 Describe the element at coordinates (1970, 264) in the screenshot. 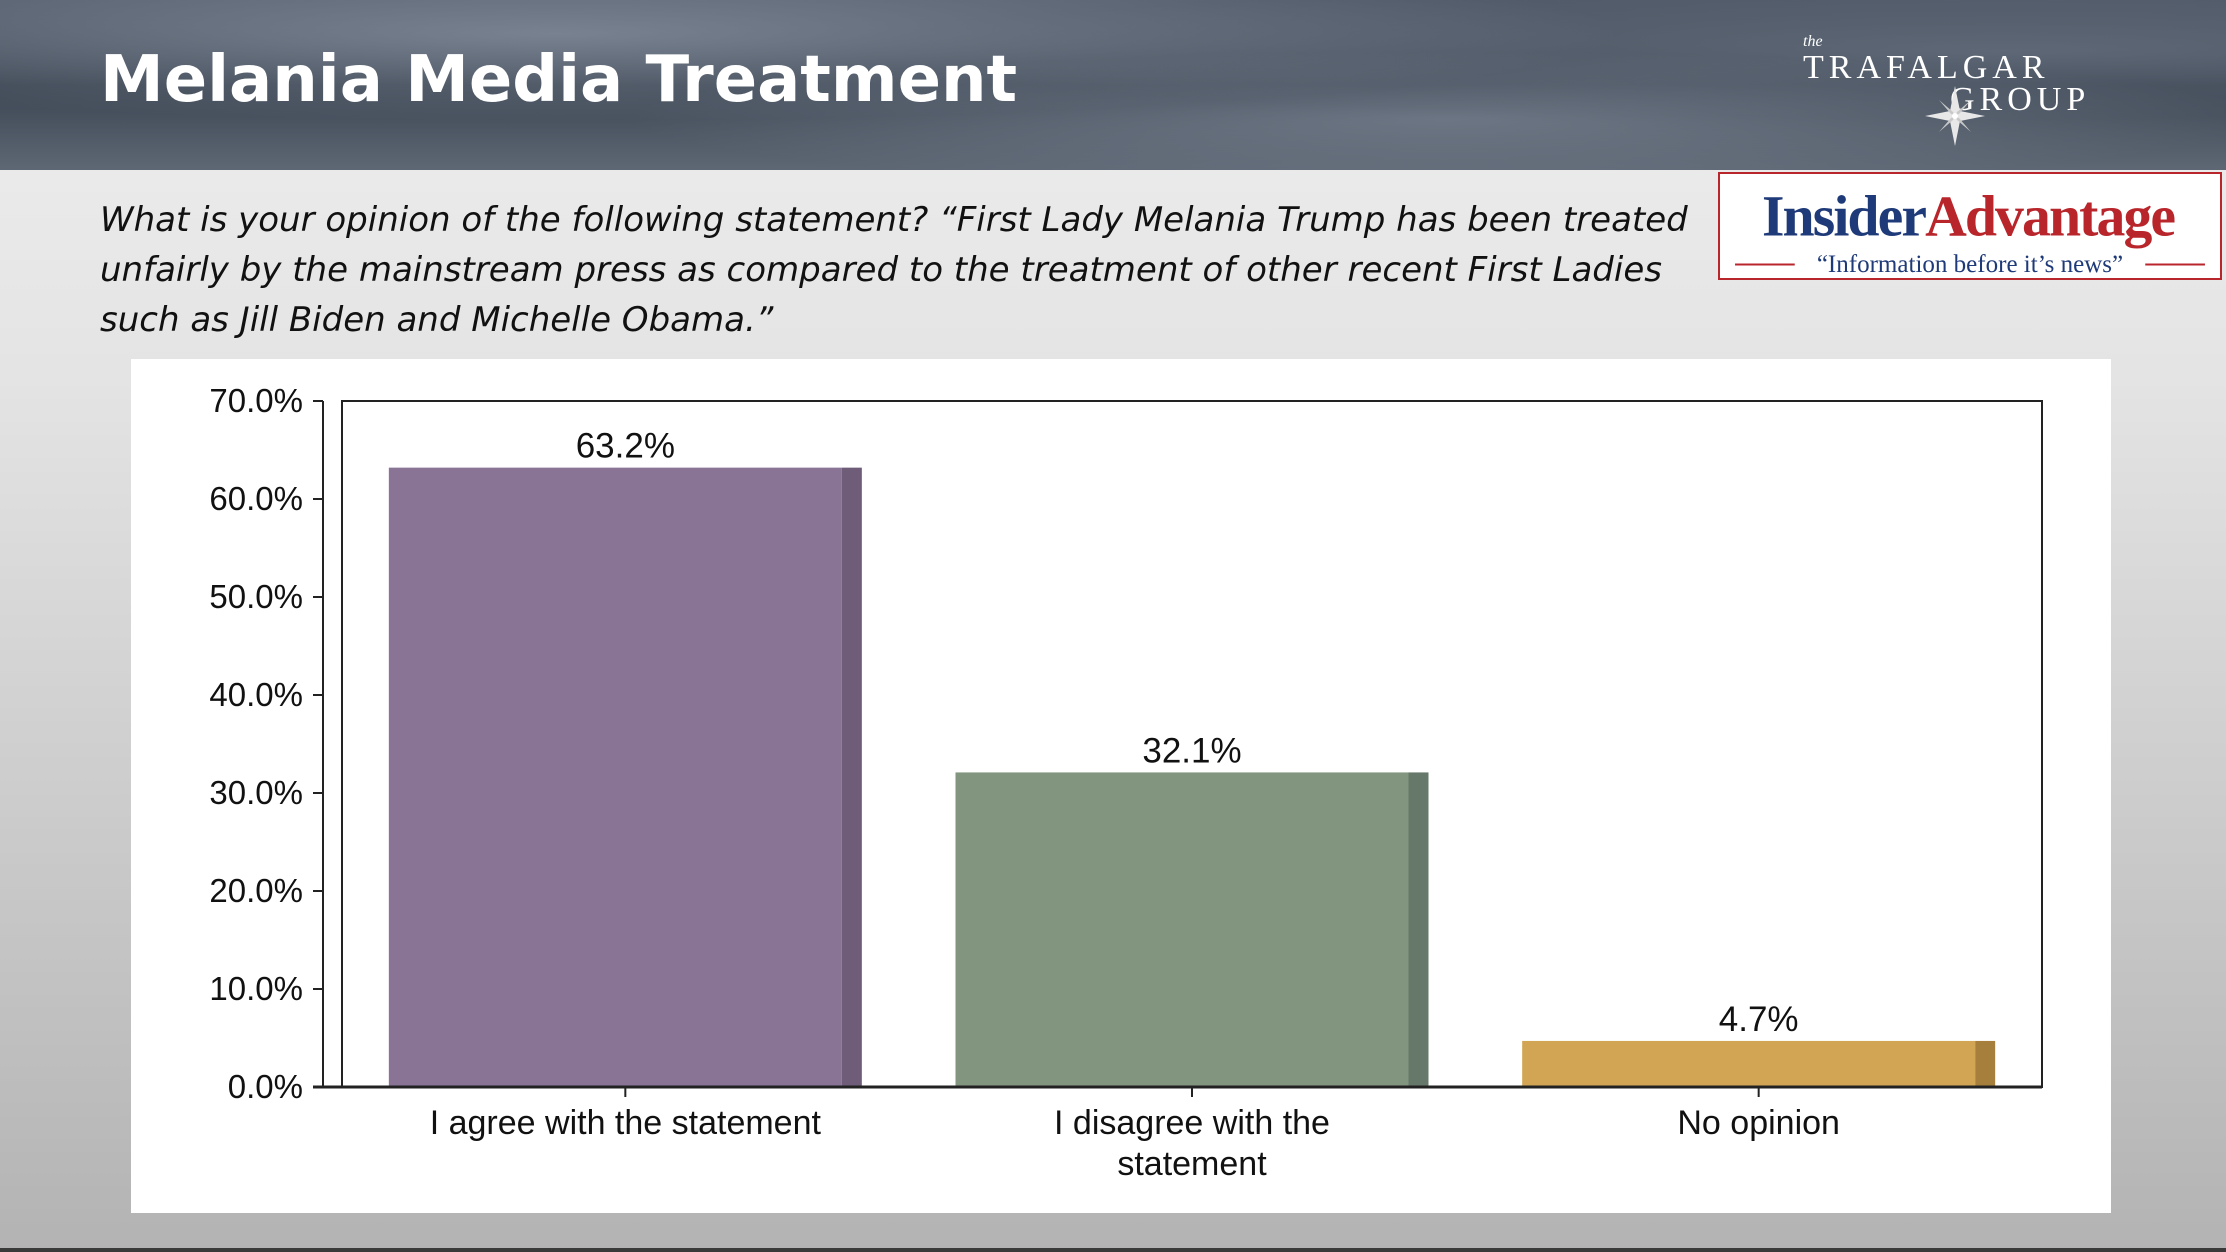

I see `insider-logo-tagline: “Information before it’s news”` at that location.